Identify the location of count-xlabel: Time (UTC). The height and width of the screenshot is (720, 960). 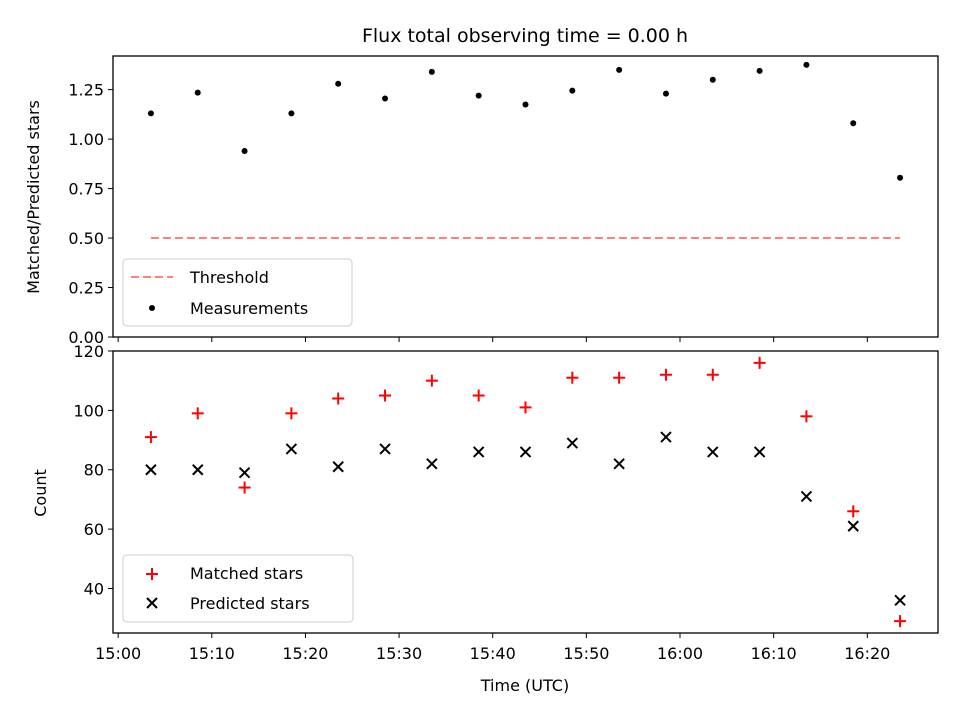
(524, 685).